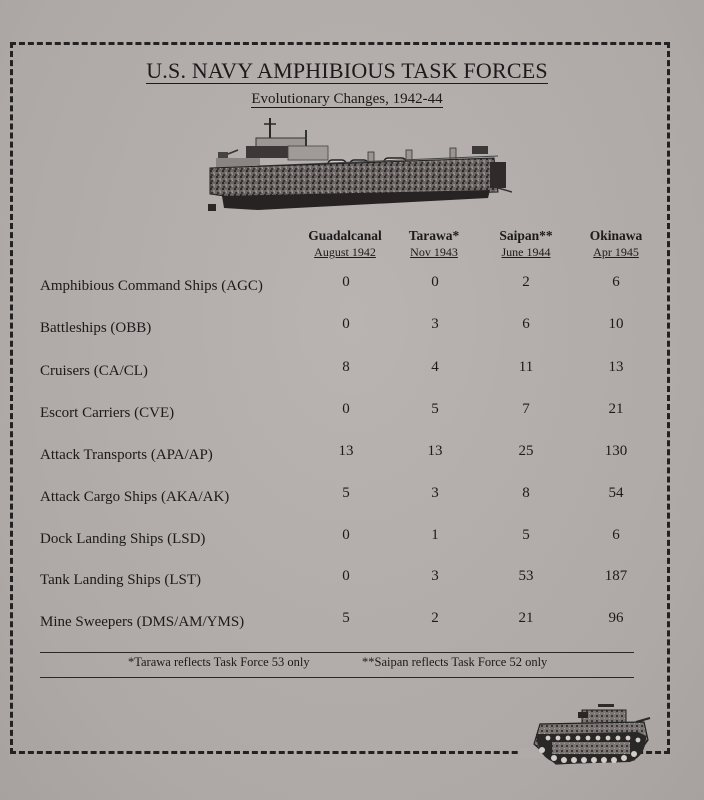  I want to click on cell-okinawa: 96, so click(616, 618).